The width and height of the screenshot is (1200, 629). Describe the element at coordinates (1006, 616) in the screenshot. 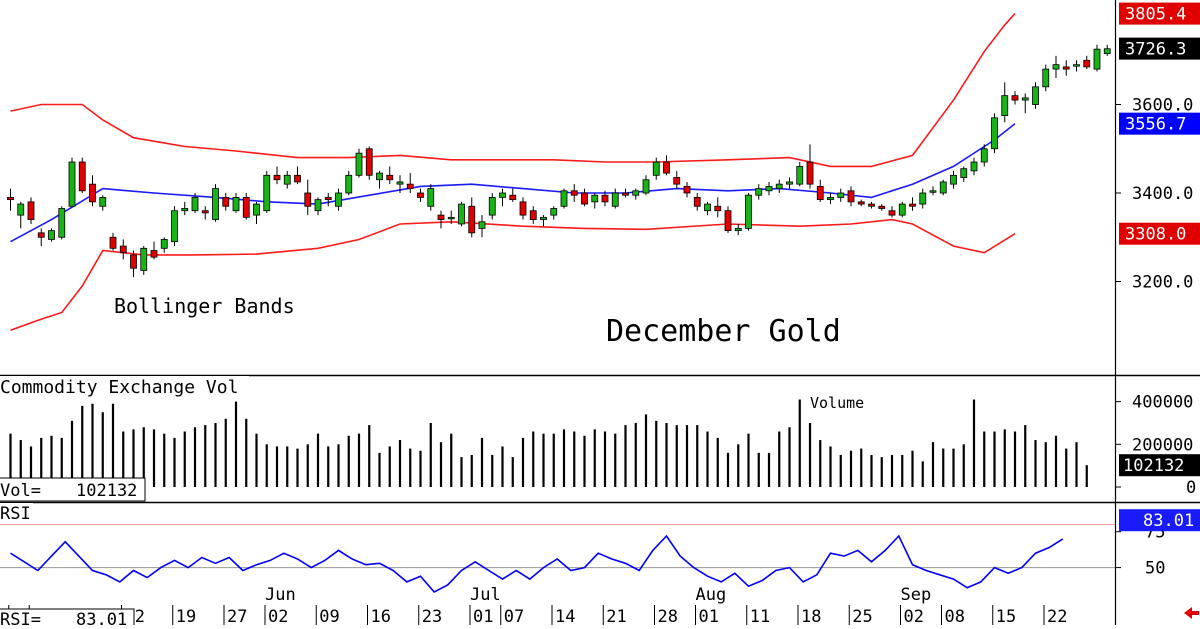

I see `x-axis-label: 15` at that location.